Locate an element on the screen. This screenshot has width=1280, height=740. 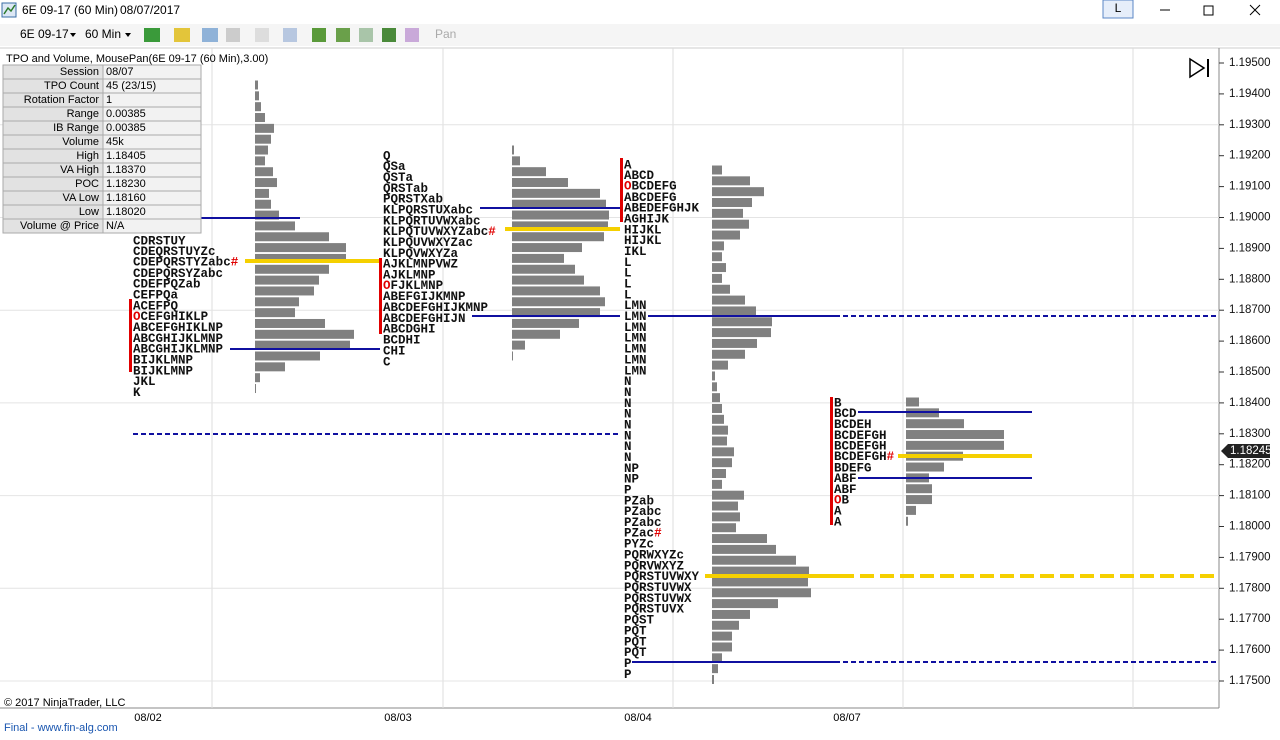
tpo-row: PZab is located at coordinates (639, 501).